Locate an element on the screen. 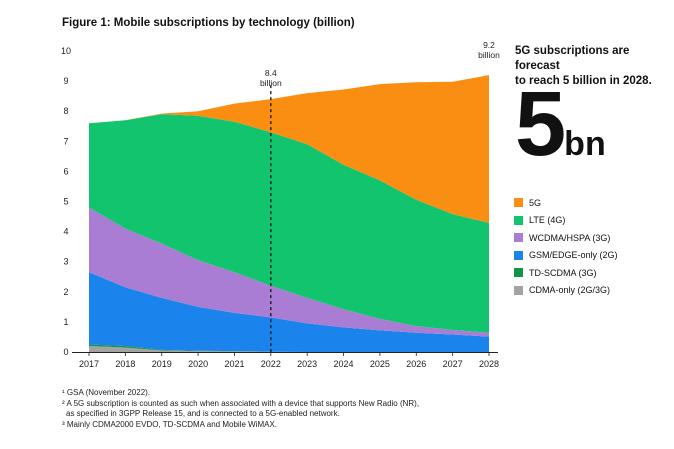 This screenshot has height=449, width=674. x-tick-label: 2018 is located at coordinates (125, 364).